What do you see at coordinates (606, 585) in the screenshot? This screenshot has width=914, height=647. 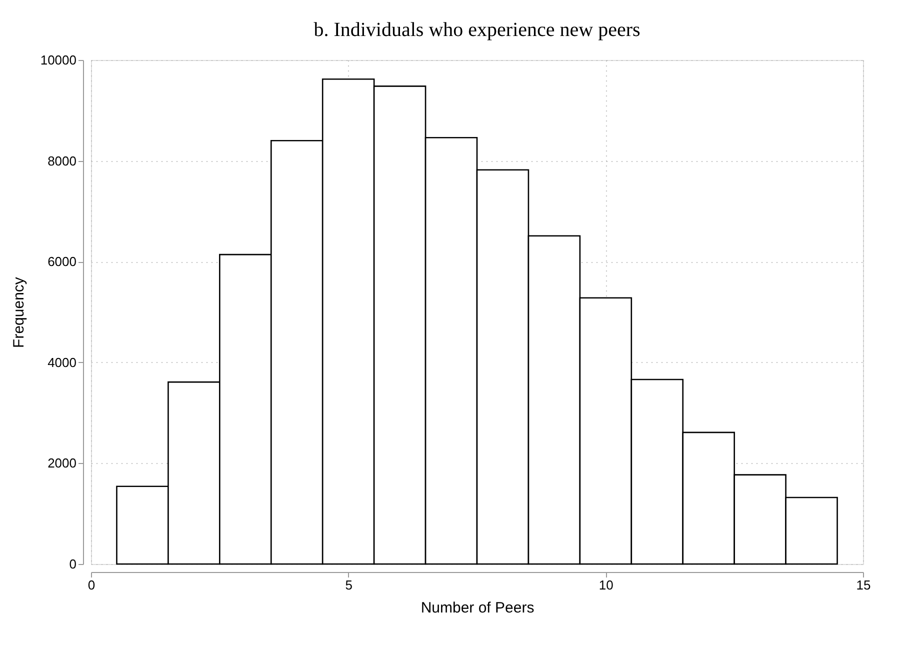 I see `x-tick-label: 10` at bounding box center [606, 585].